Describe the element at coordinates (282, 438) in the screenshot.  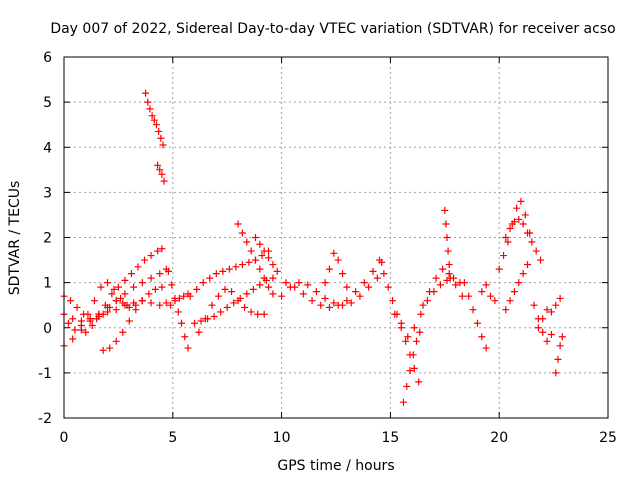
I see `x-tick-label: 10` at that location.